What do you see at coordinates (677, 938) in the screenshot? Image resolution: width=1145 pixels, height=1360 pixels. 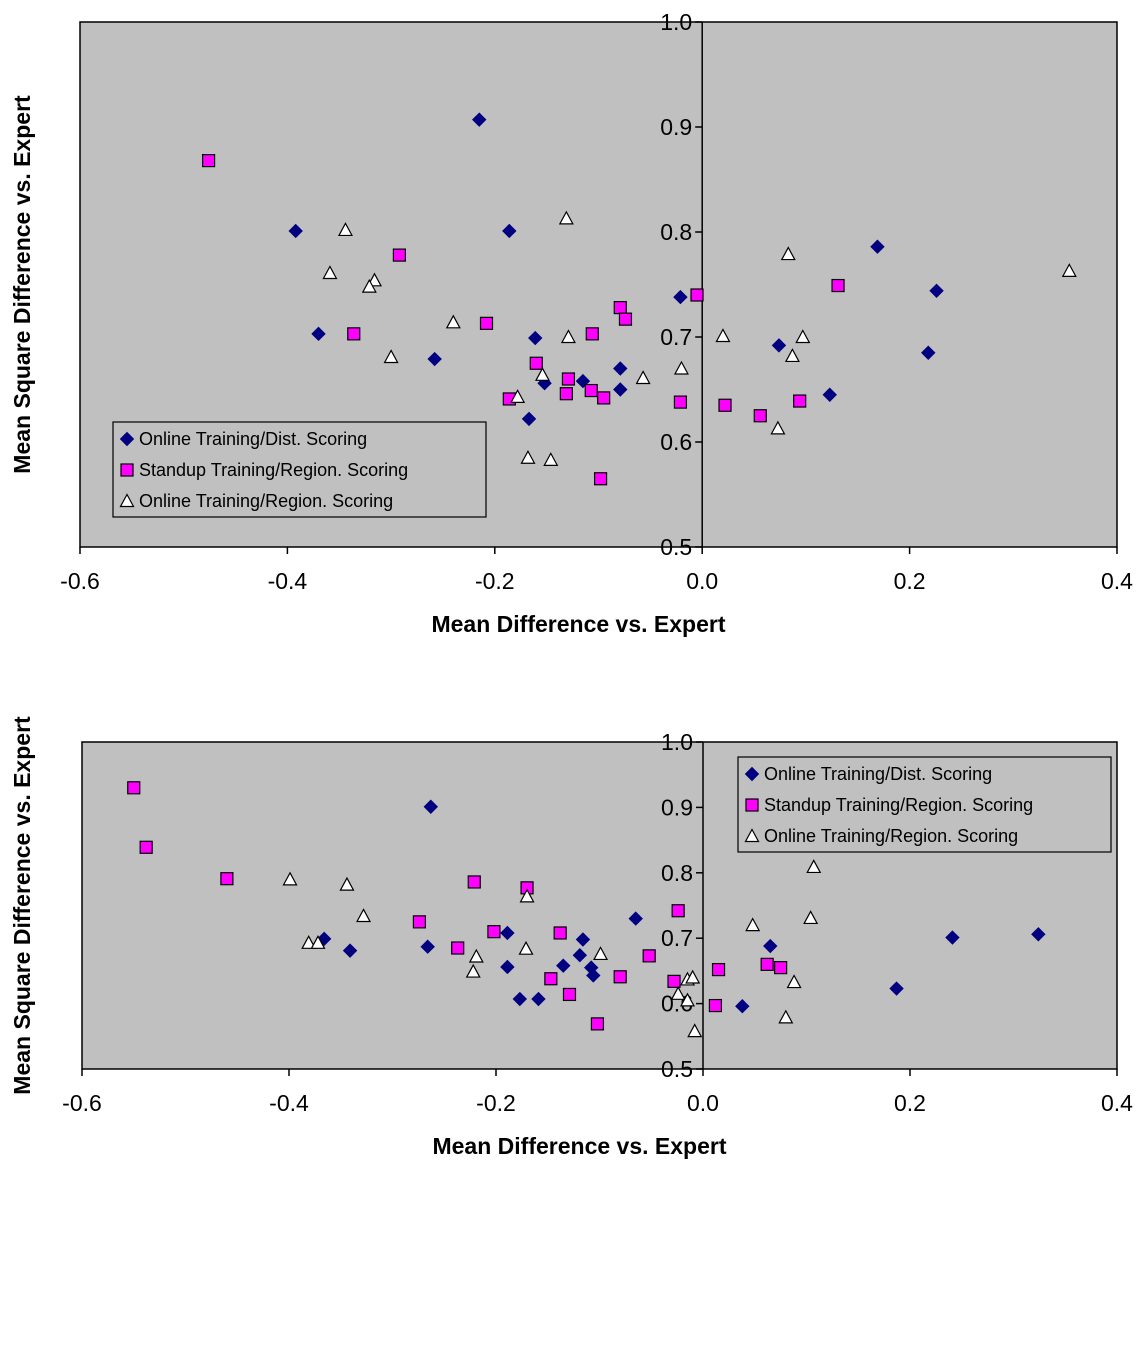 I see `y-tick-label: 0.7` at bounding box center [677, 938].